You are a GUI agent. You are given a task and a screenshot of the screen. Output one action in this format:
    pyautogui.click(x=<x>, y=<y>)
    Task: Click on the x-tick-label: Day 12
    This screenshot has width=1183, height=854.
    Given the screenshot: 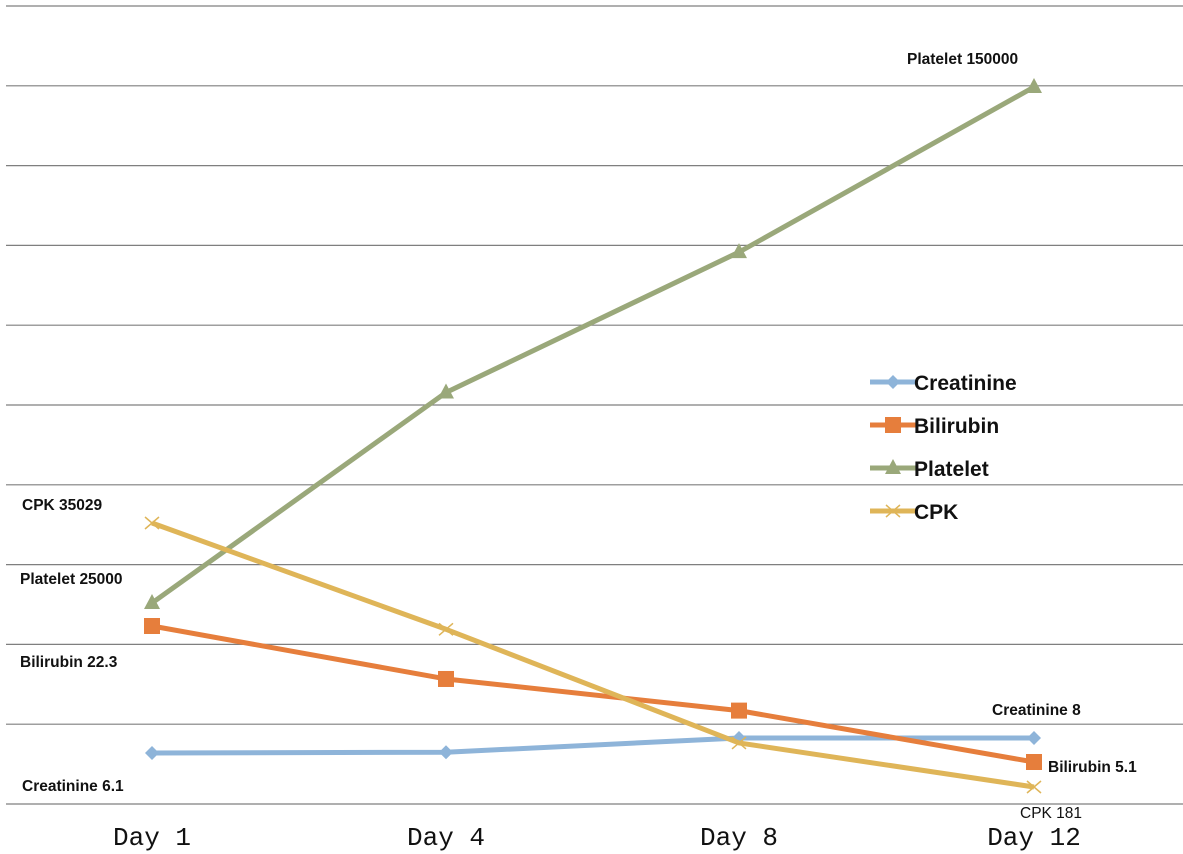 What is the action you would take?
    pyautogui.click(x=1034, y=838)
    